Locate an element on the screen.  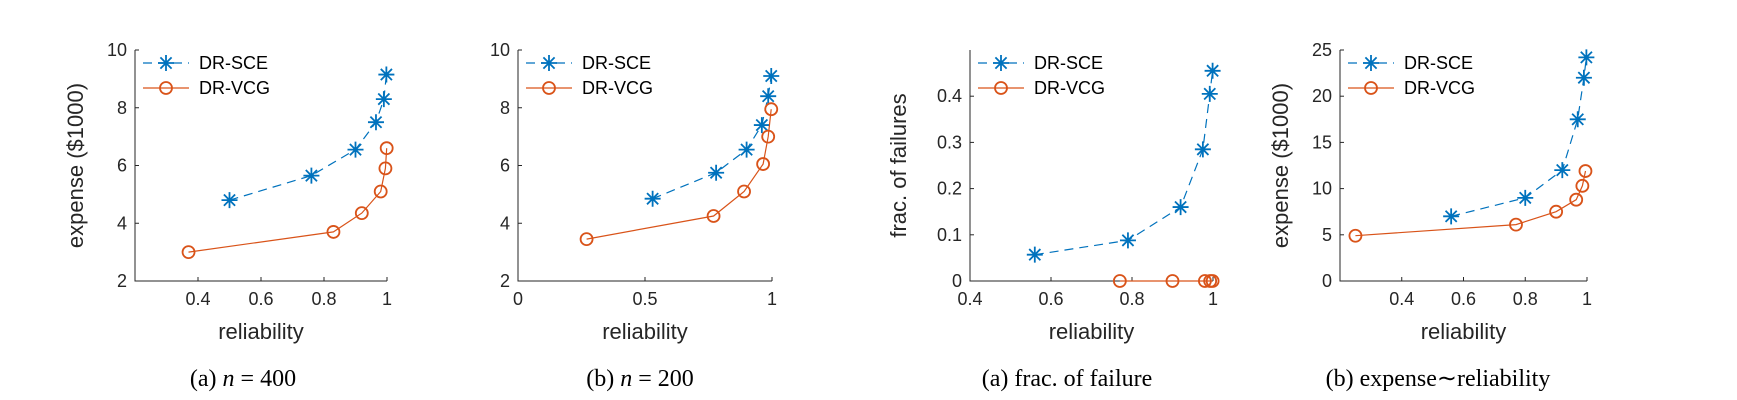
y-tick-label: 0 is located at coordinates (957, 281).